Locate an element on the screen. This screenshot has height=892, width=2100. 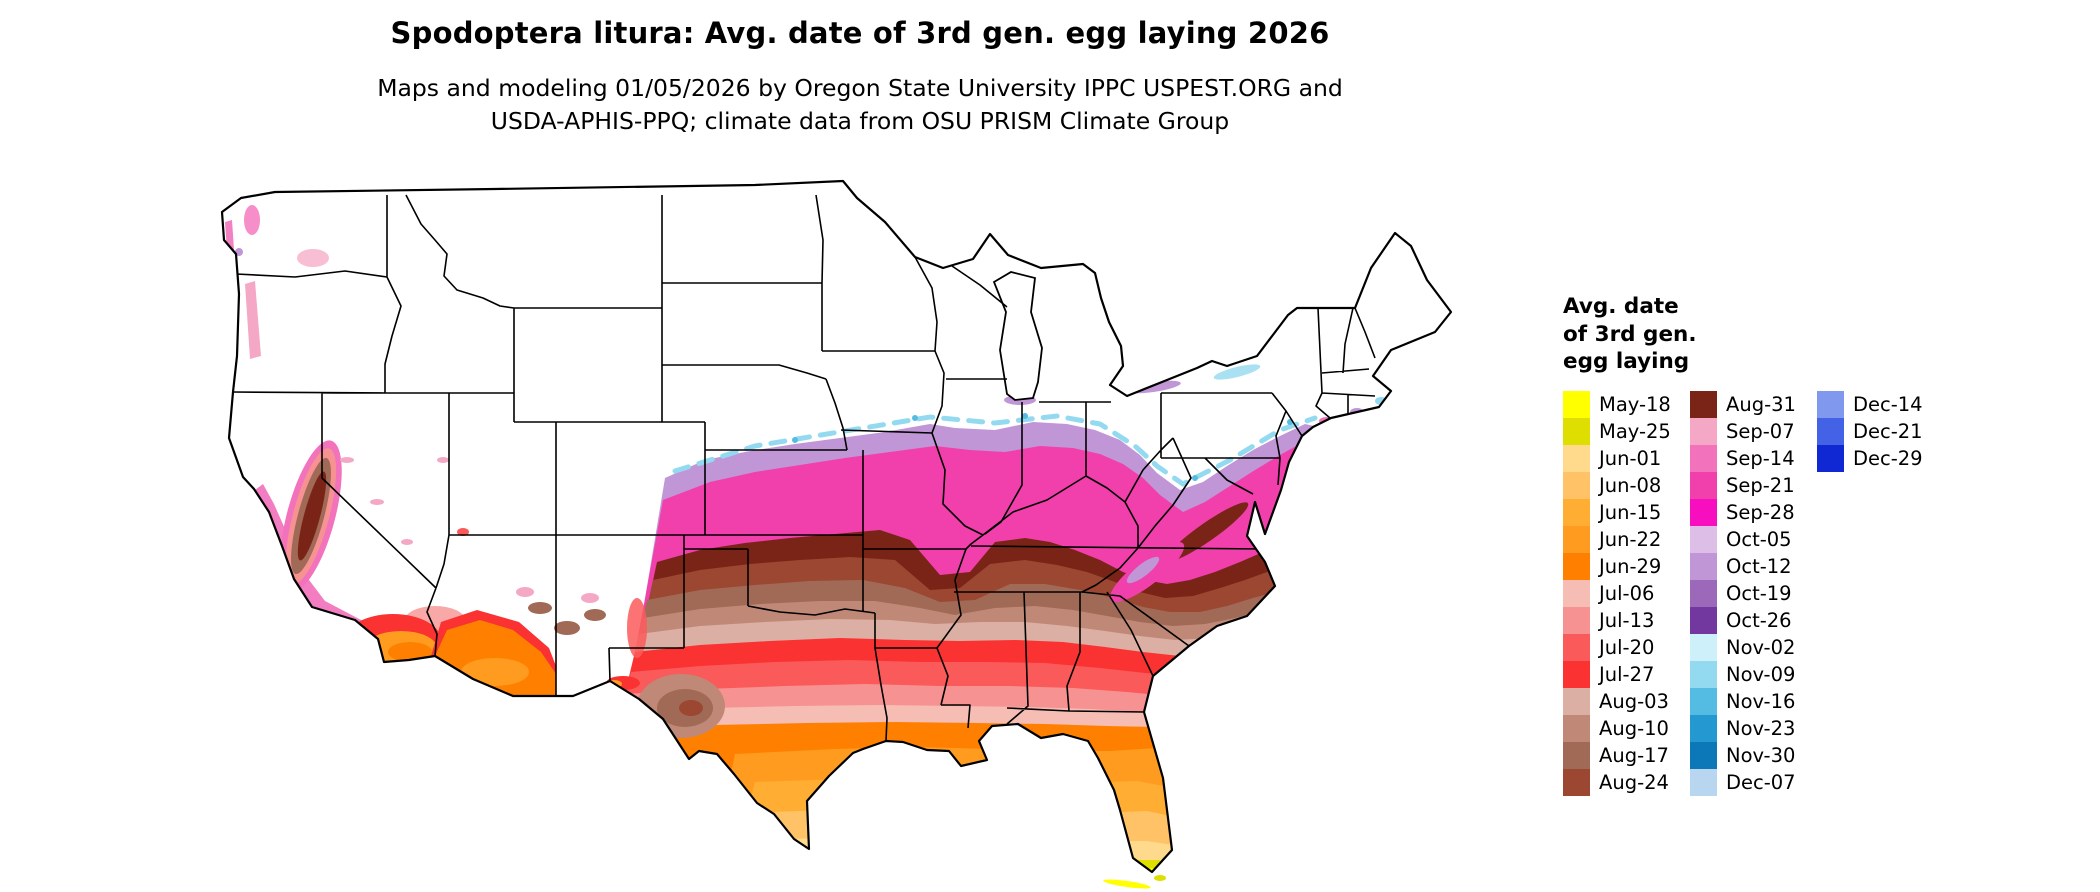
legend-entry: Jun-15 is located at coordinates (1626, 512).